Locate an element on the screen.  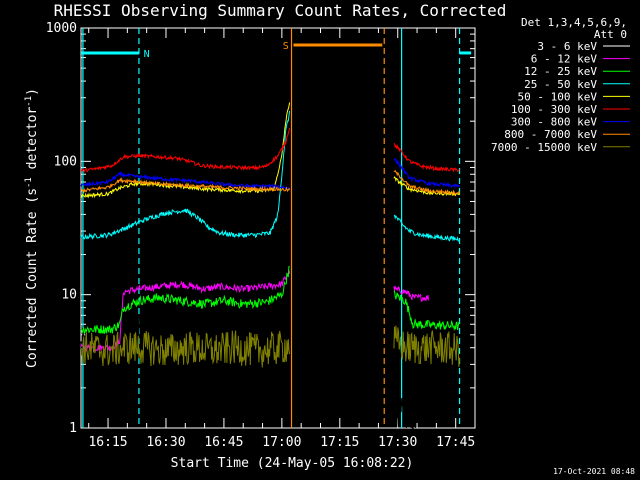
y-axis-label-pre: Corrected Count Rate (s is located at coordinates (32, 278).